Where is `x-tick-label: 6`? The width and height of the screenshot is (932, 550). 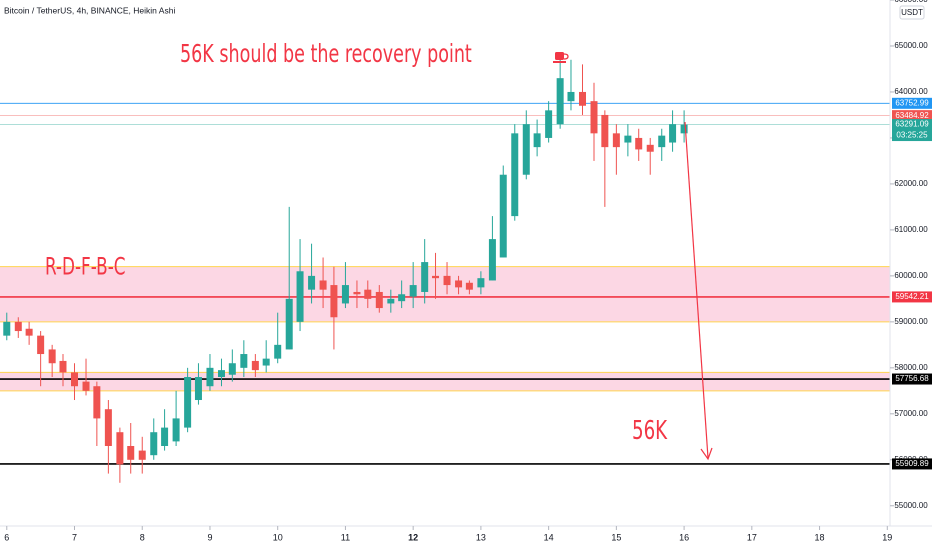
x-tick-label: 6 is located at coordinates (6, 537).